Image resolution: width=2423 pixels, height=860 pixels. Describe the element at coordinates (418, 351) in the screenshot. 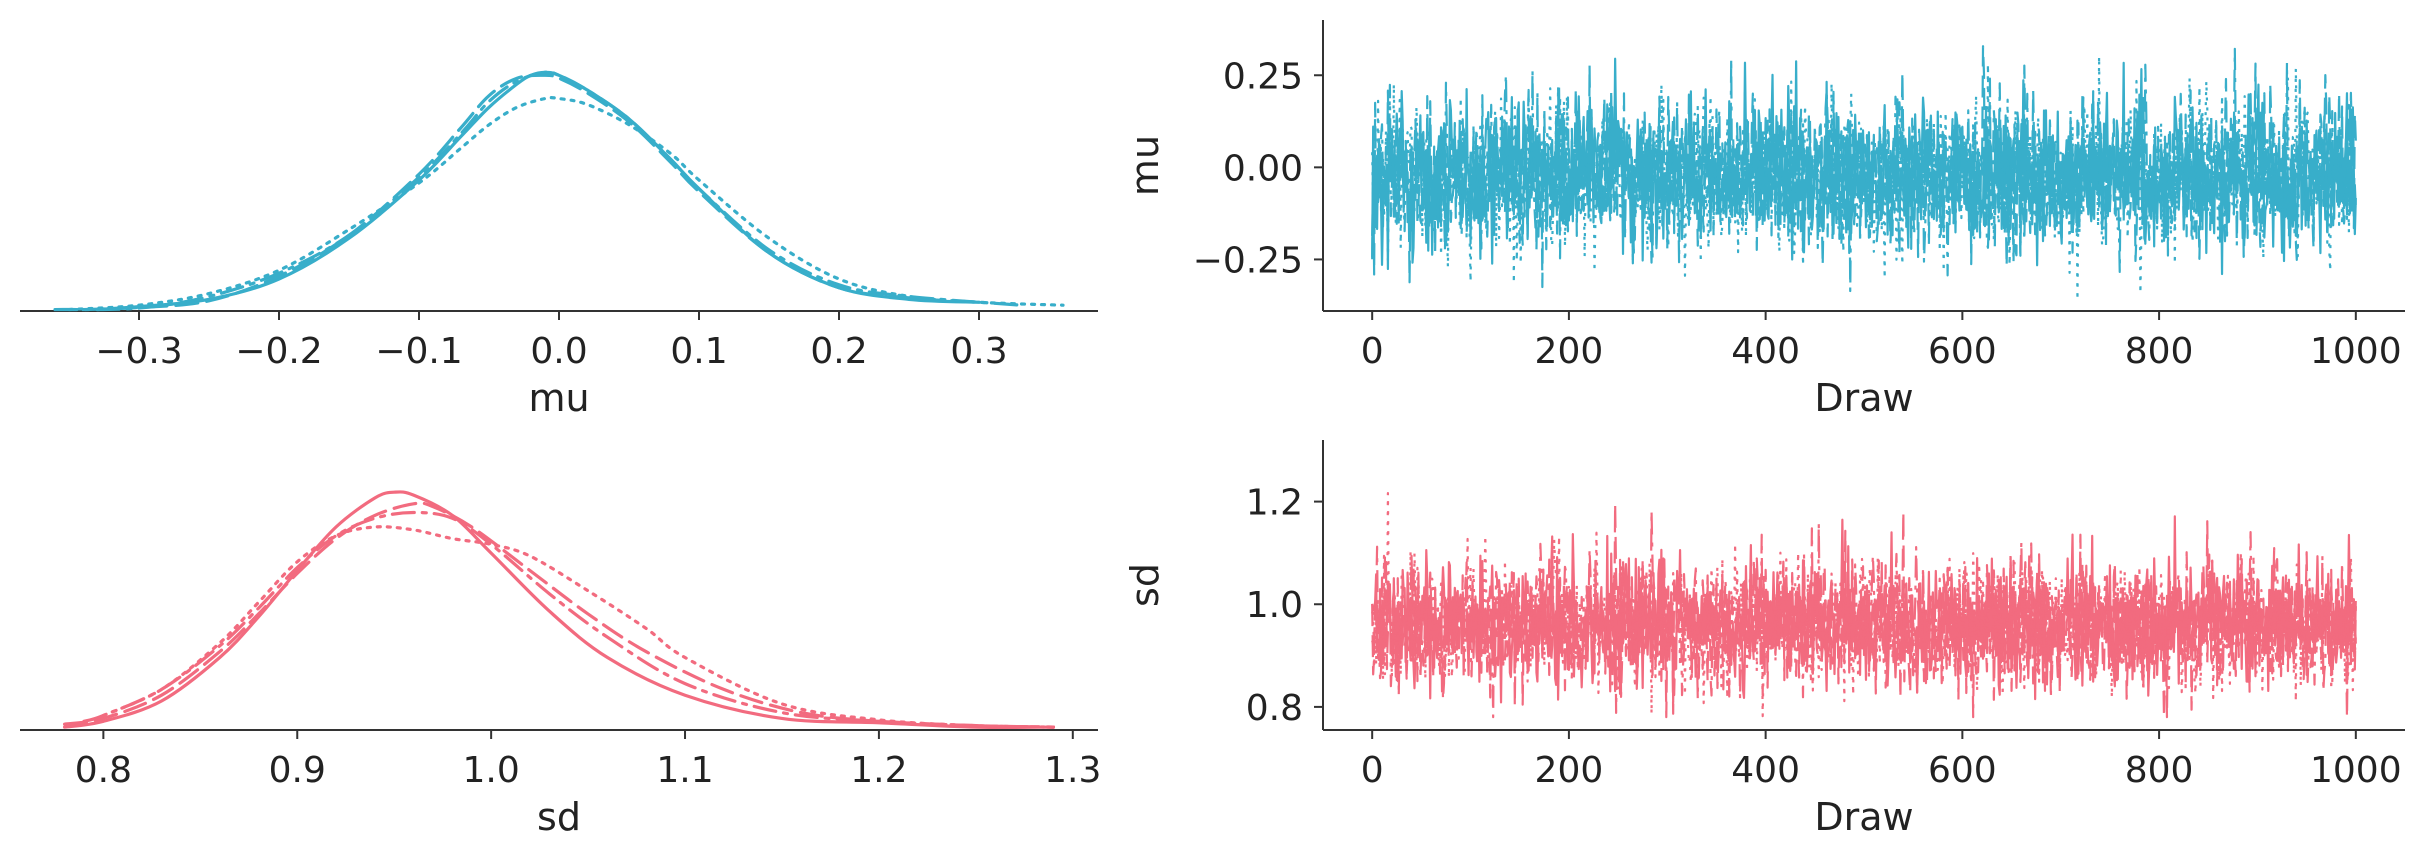

I see `x-tick-label: −0.1` at that location.